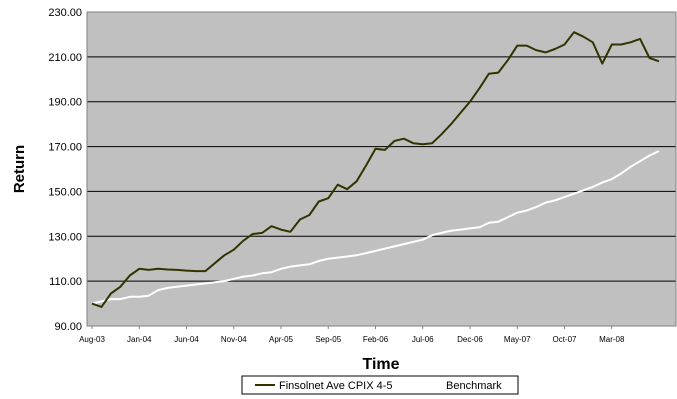  What do you see at coordinates (65, 103) in the screenshot?
I see `y-tick-label: 190.00` at bounding box center [65, 103].